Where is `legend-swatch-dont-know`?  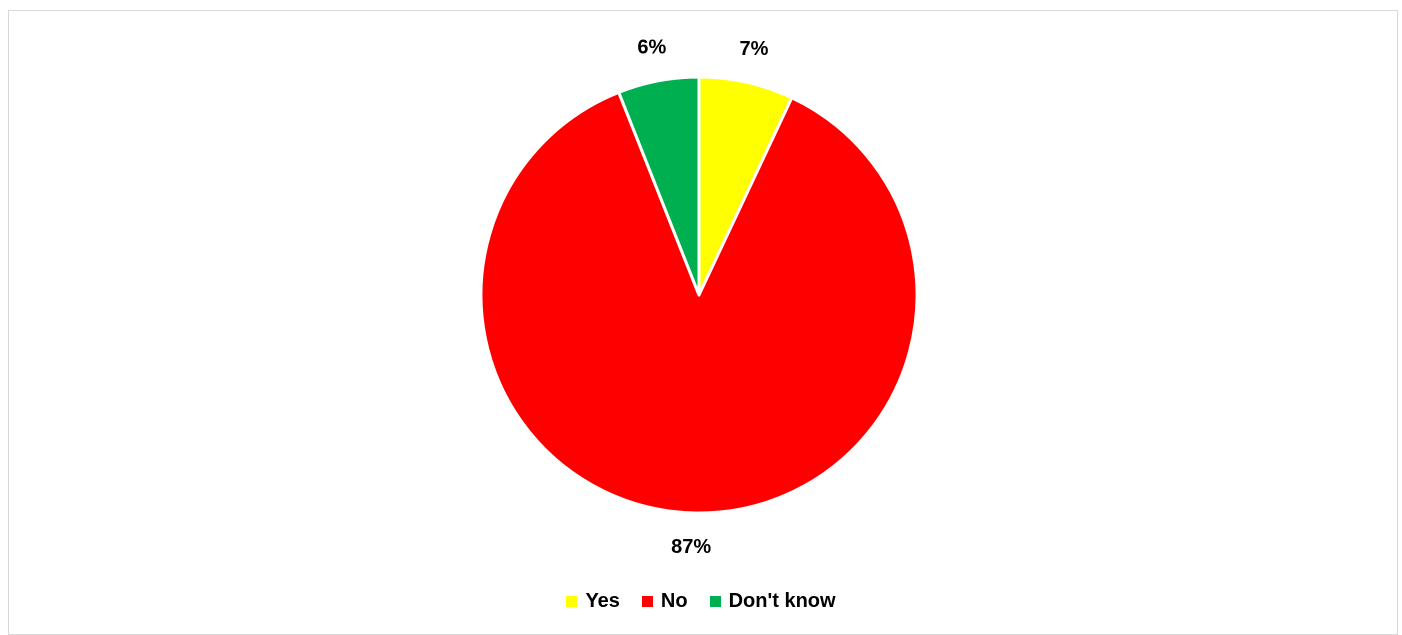 legend-swatch-dont-know is located at coordinates (715, 601).